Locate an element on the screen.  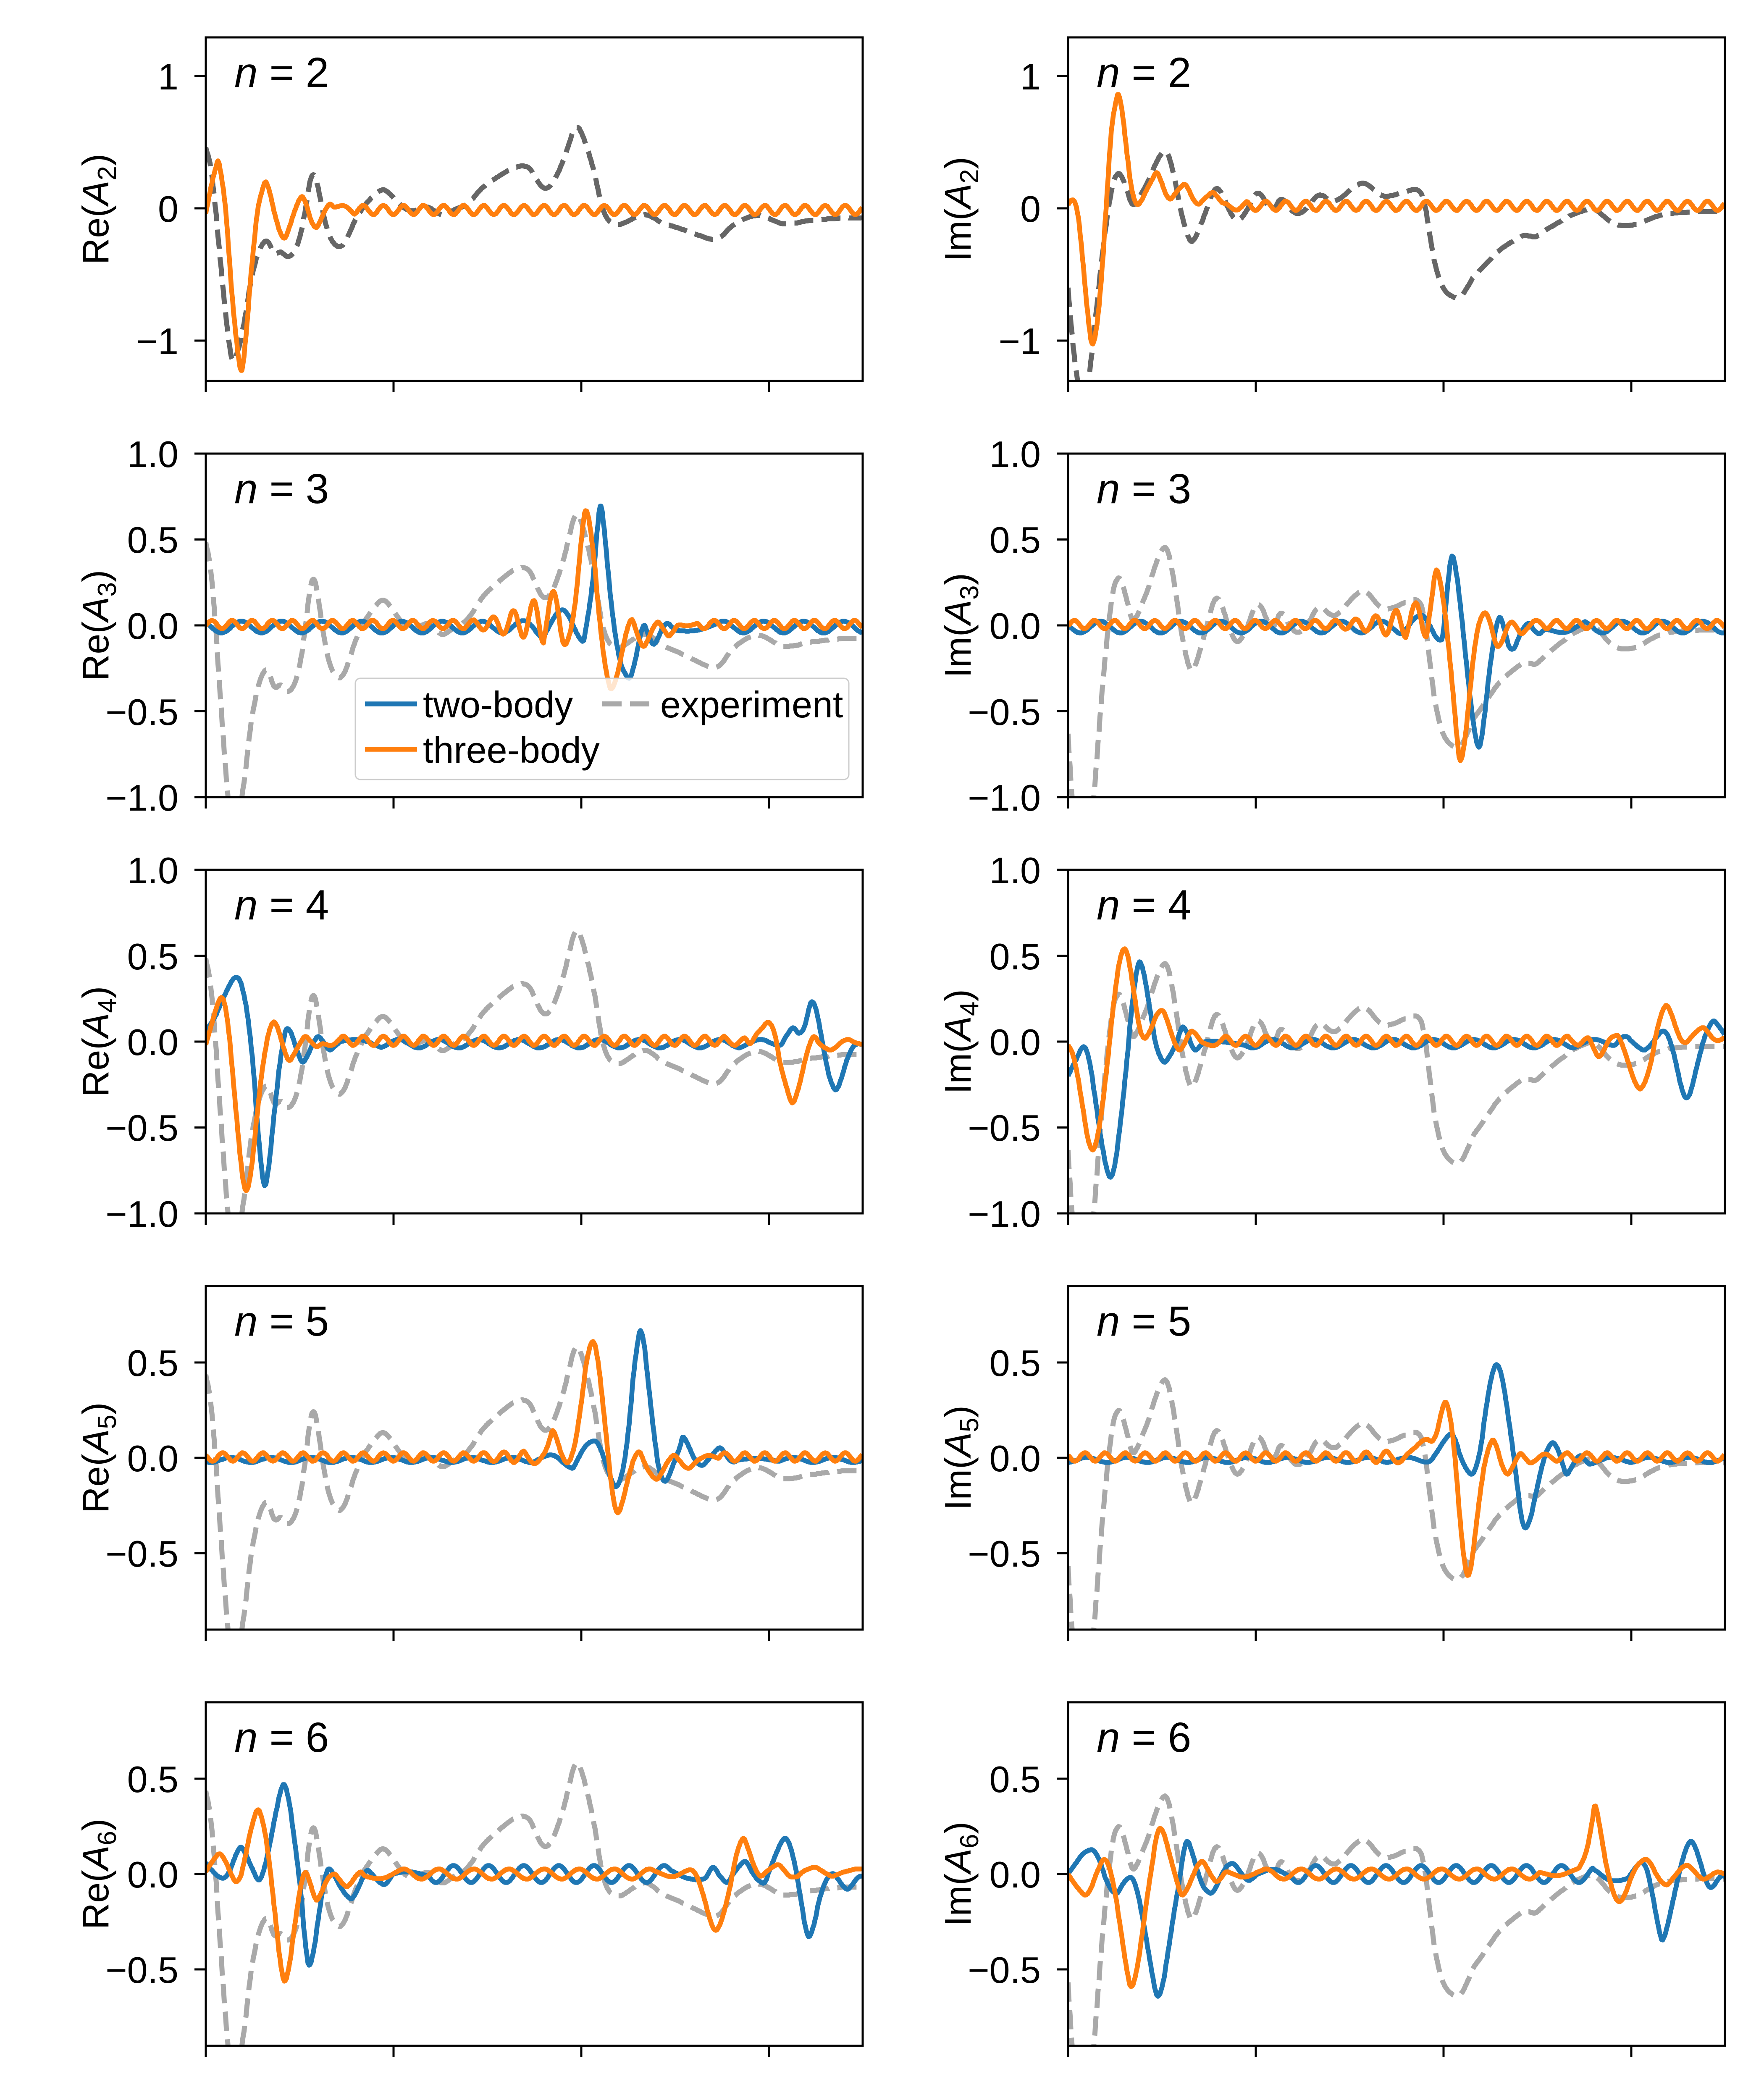
svg-text: Re(A5) is located at coordinates (98, 1457).